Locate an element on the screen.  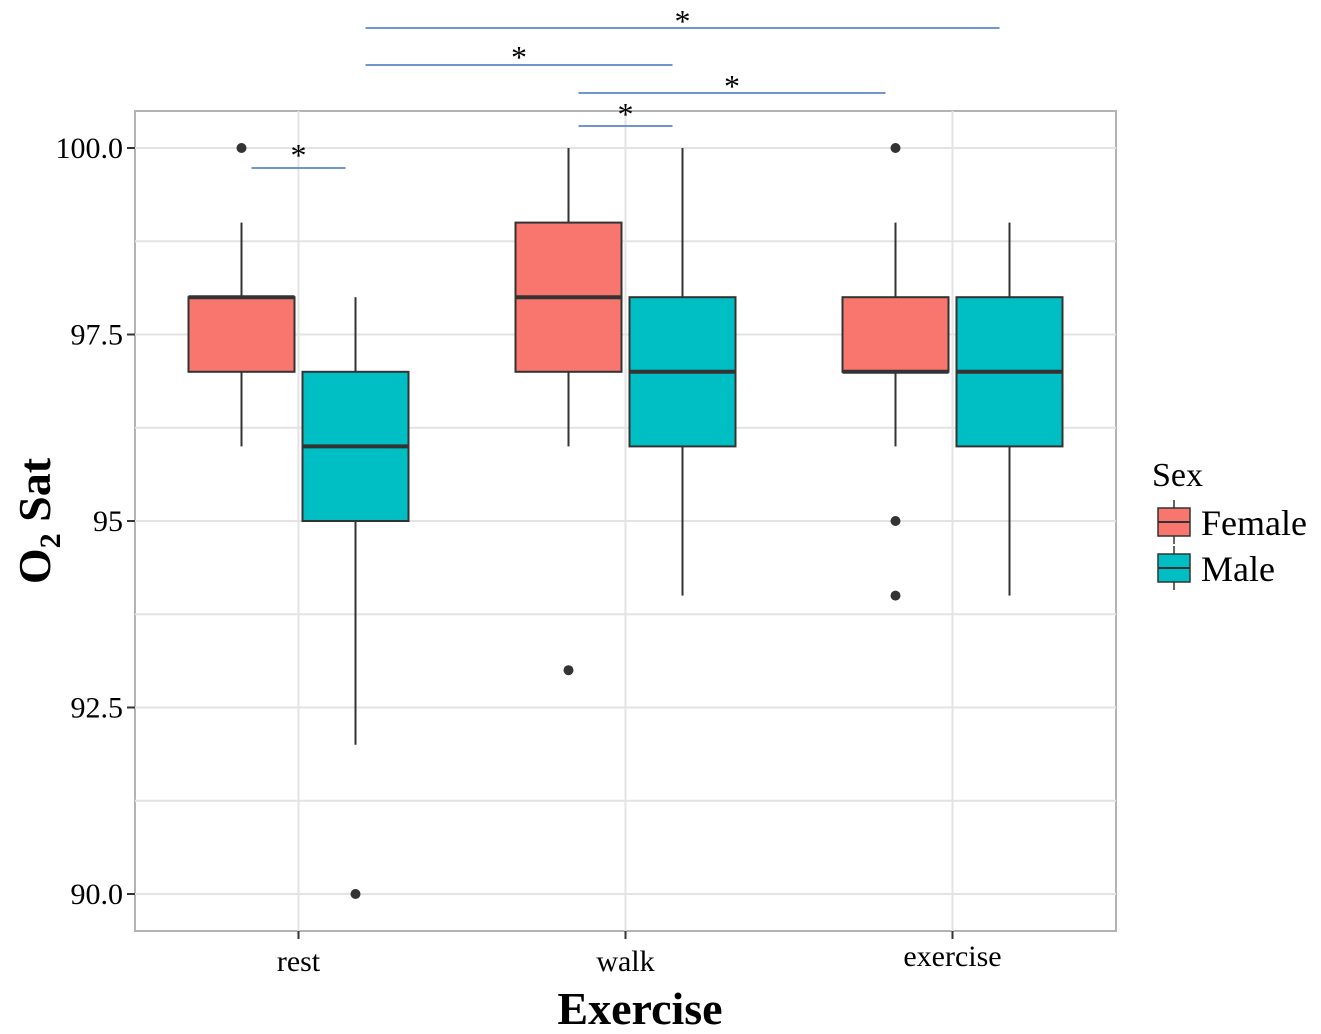
y-tick-label: 92.5 is located at coordinates (97, 708).